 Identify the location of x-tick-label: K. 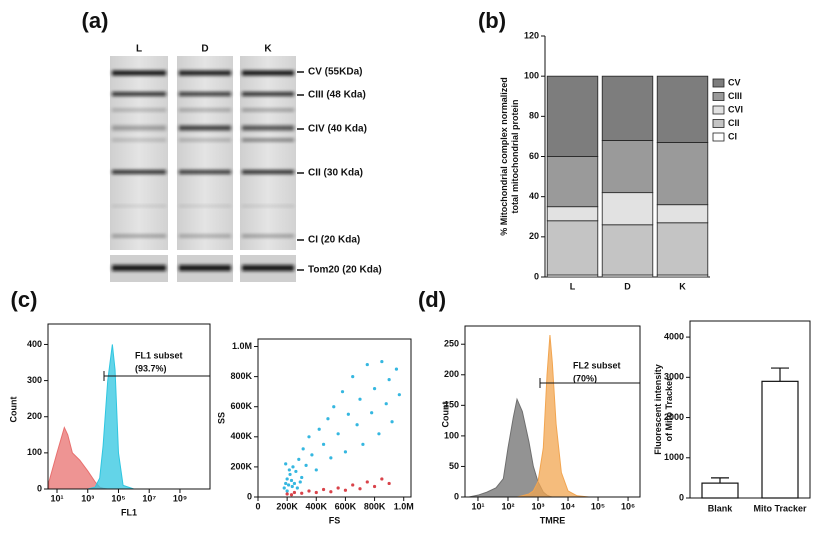
(682, 286).